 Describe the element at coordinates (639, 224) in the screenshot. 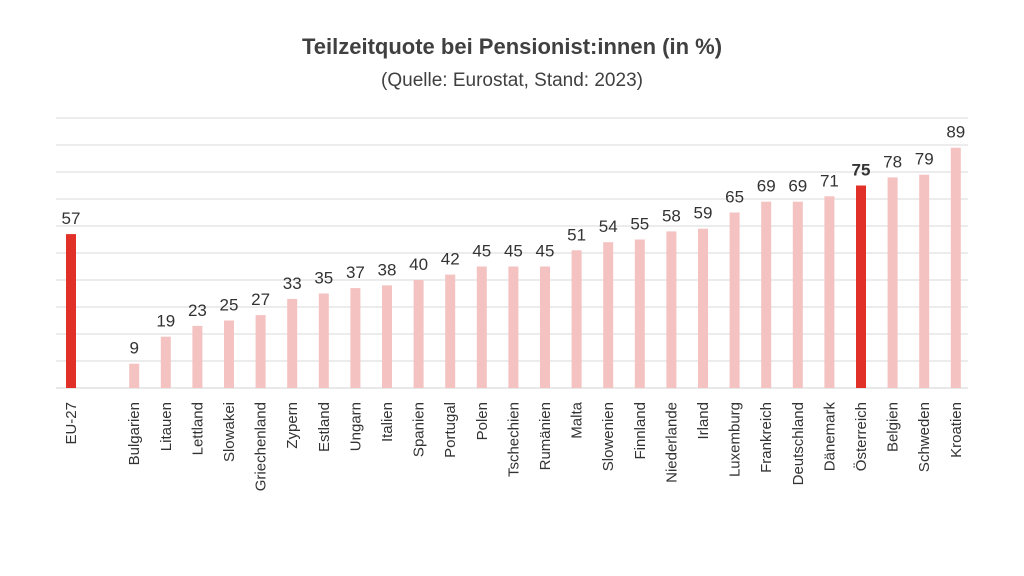

I see `value-label-finnland: 55` at that location.